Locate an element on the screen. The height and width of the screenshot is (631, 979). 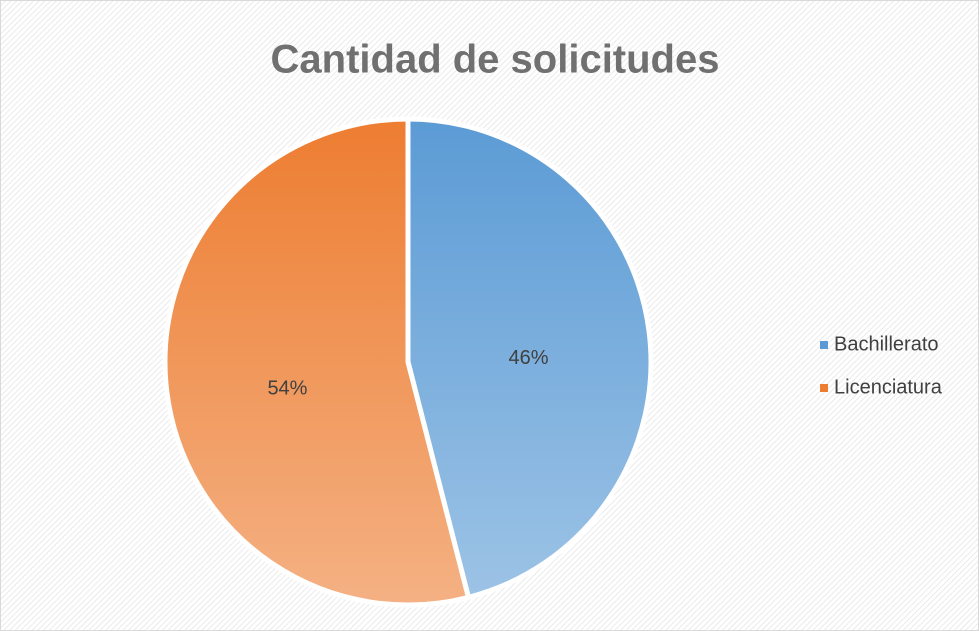
chart-title: Cantidad de solicitudes is located at coordinates (495, 60).